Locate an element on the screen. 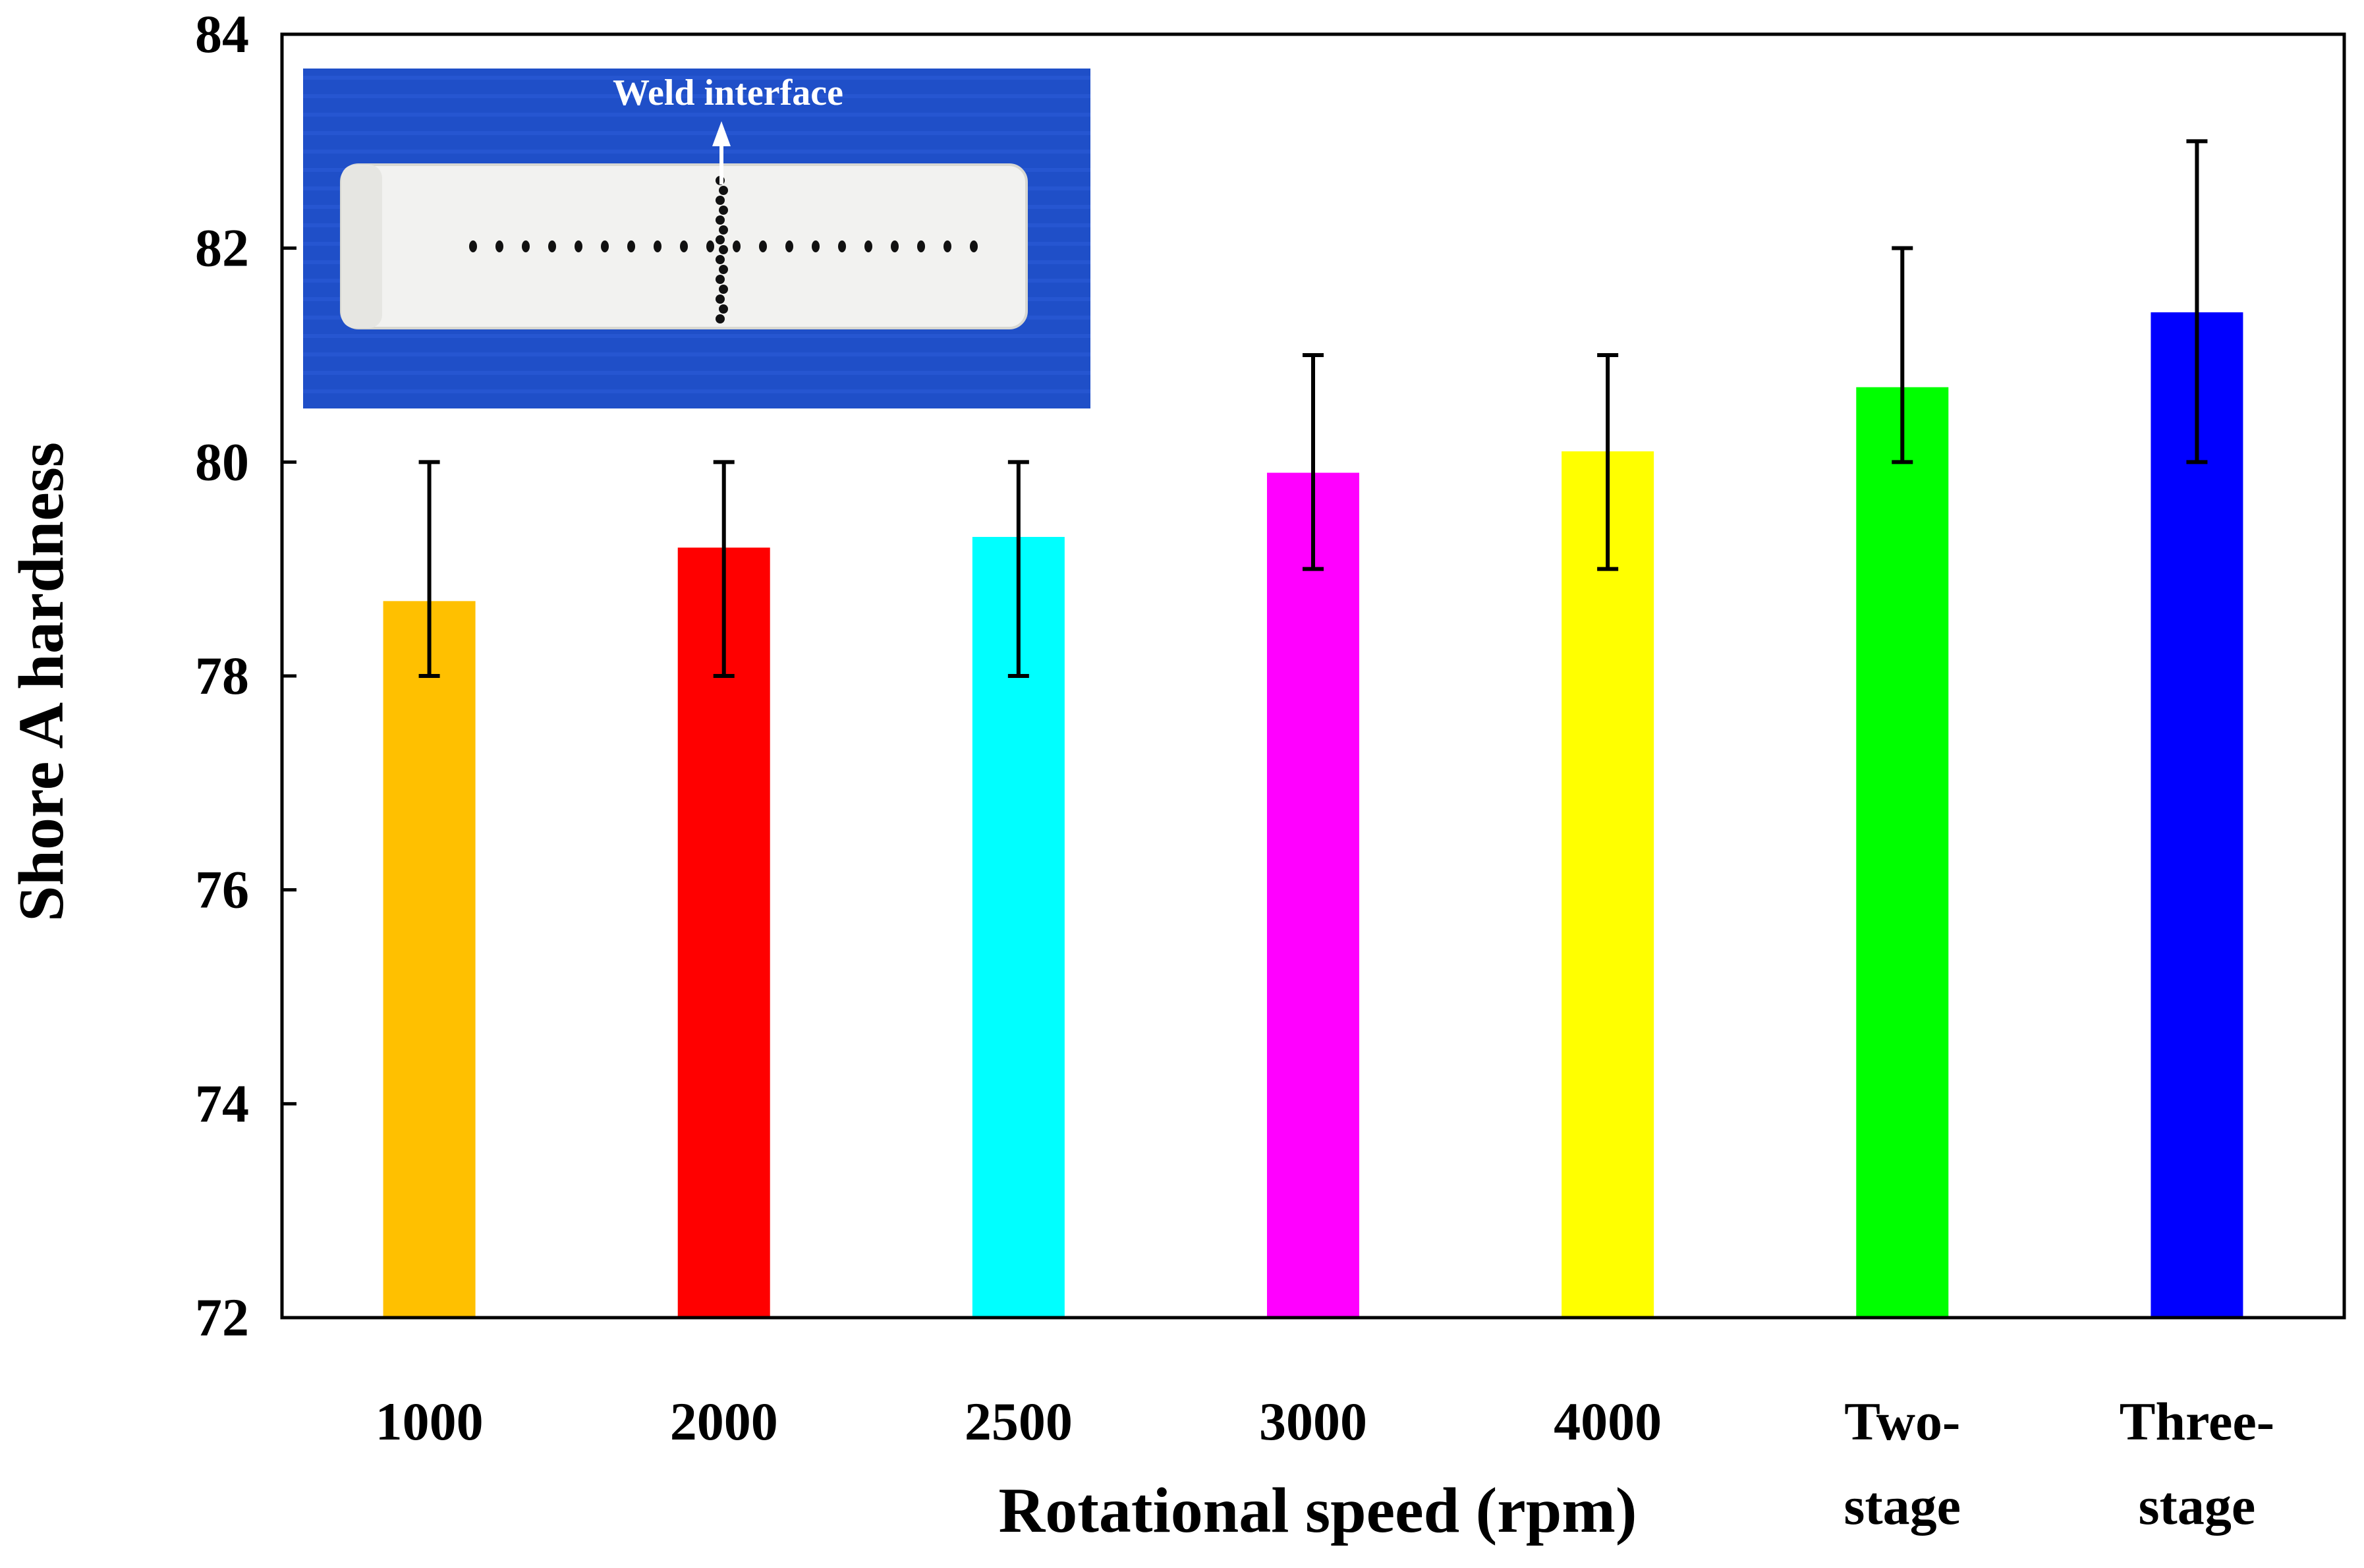 The image size is (2364, 1568). x-tick-label: 4000 is located at coordinates (1608, 1421).